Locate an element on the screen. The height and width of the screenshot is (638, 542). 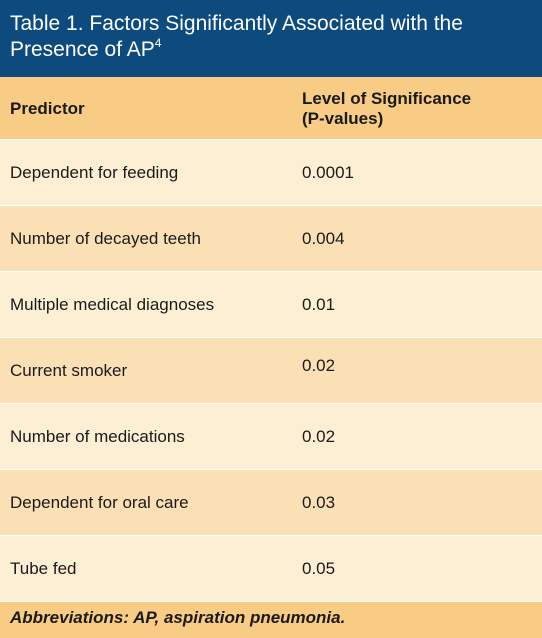
row-p-value: 0.03 is located at coordinates (319, 502).